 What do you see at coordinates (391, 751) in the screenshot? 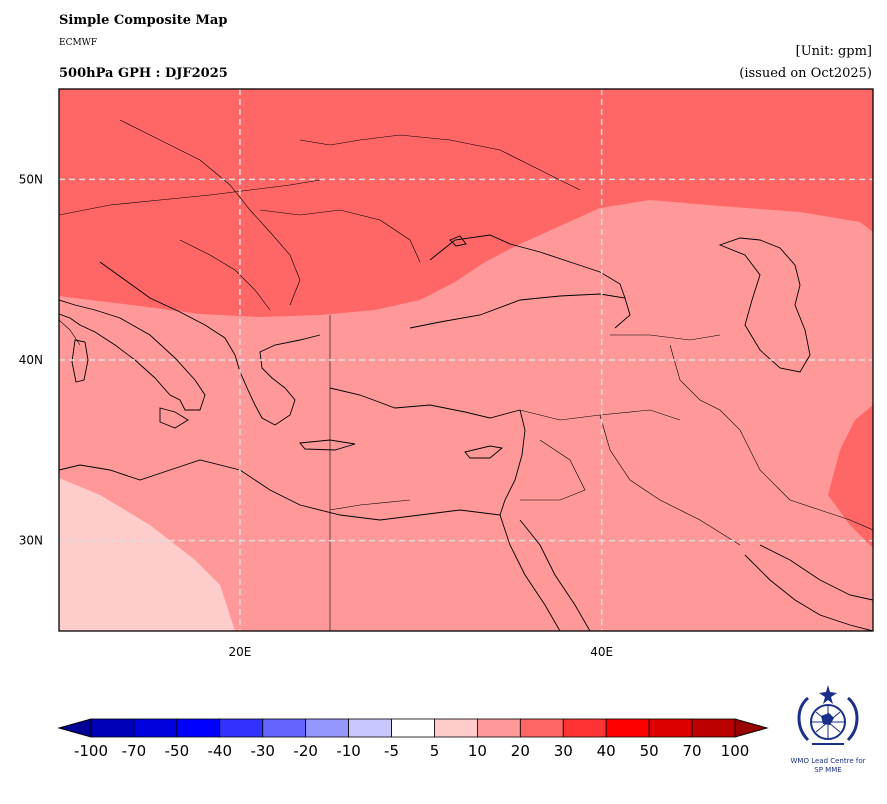
I see `colorbar-label: -5` at bounding box center [391, 751].